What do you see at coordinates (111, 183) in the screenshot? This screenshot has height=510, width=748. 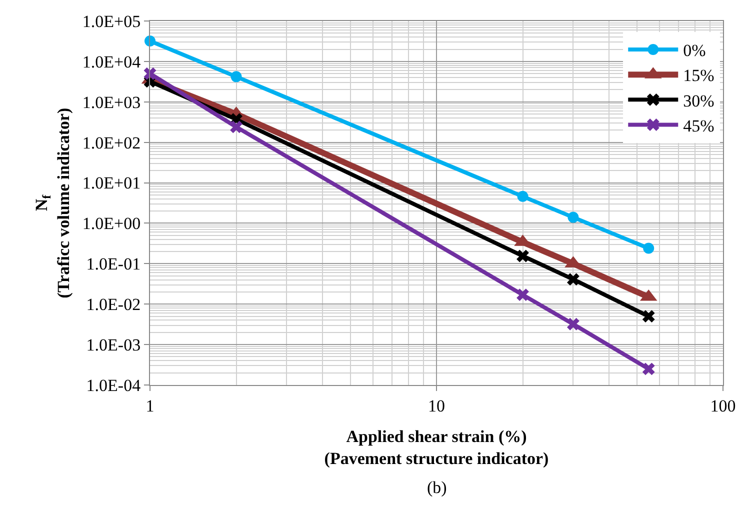 I see `y-tick-label: 1.0E+01` at bounding box center [111, 183].